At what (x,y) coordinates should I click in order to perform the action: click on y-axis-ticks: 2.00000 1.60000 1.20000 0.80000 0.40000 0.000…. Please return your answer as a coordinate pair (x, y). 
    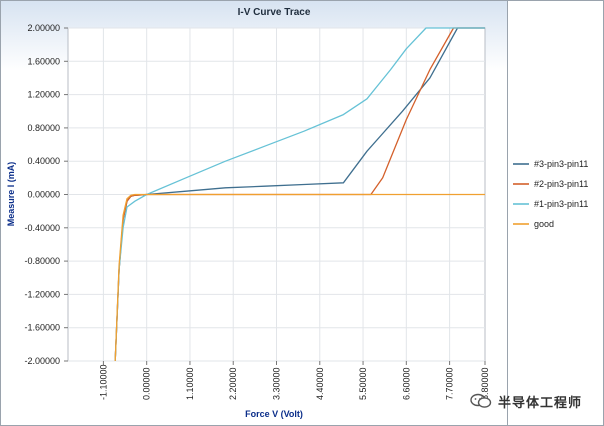
    Looking at the image, I should click on (46, 194).